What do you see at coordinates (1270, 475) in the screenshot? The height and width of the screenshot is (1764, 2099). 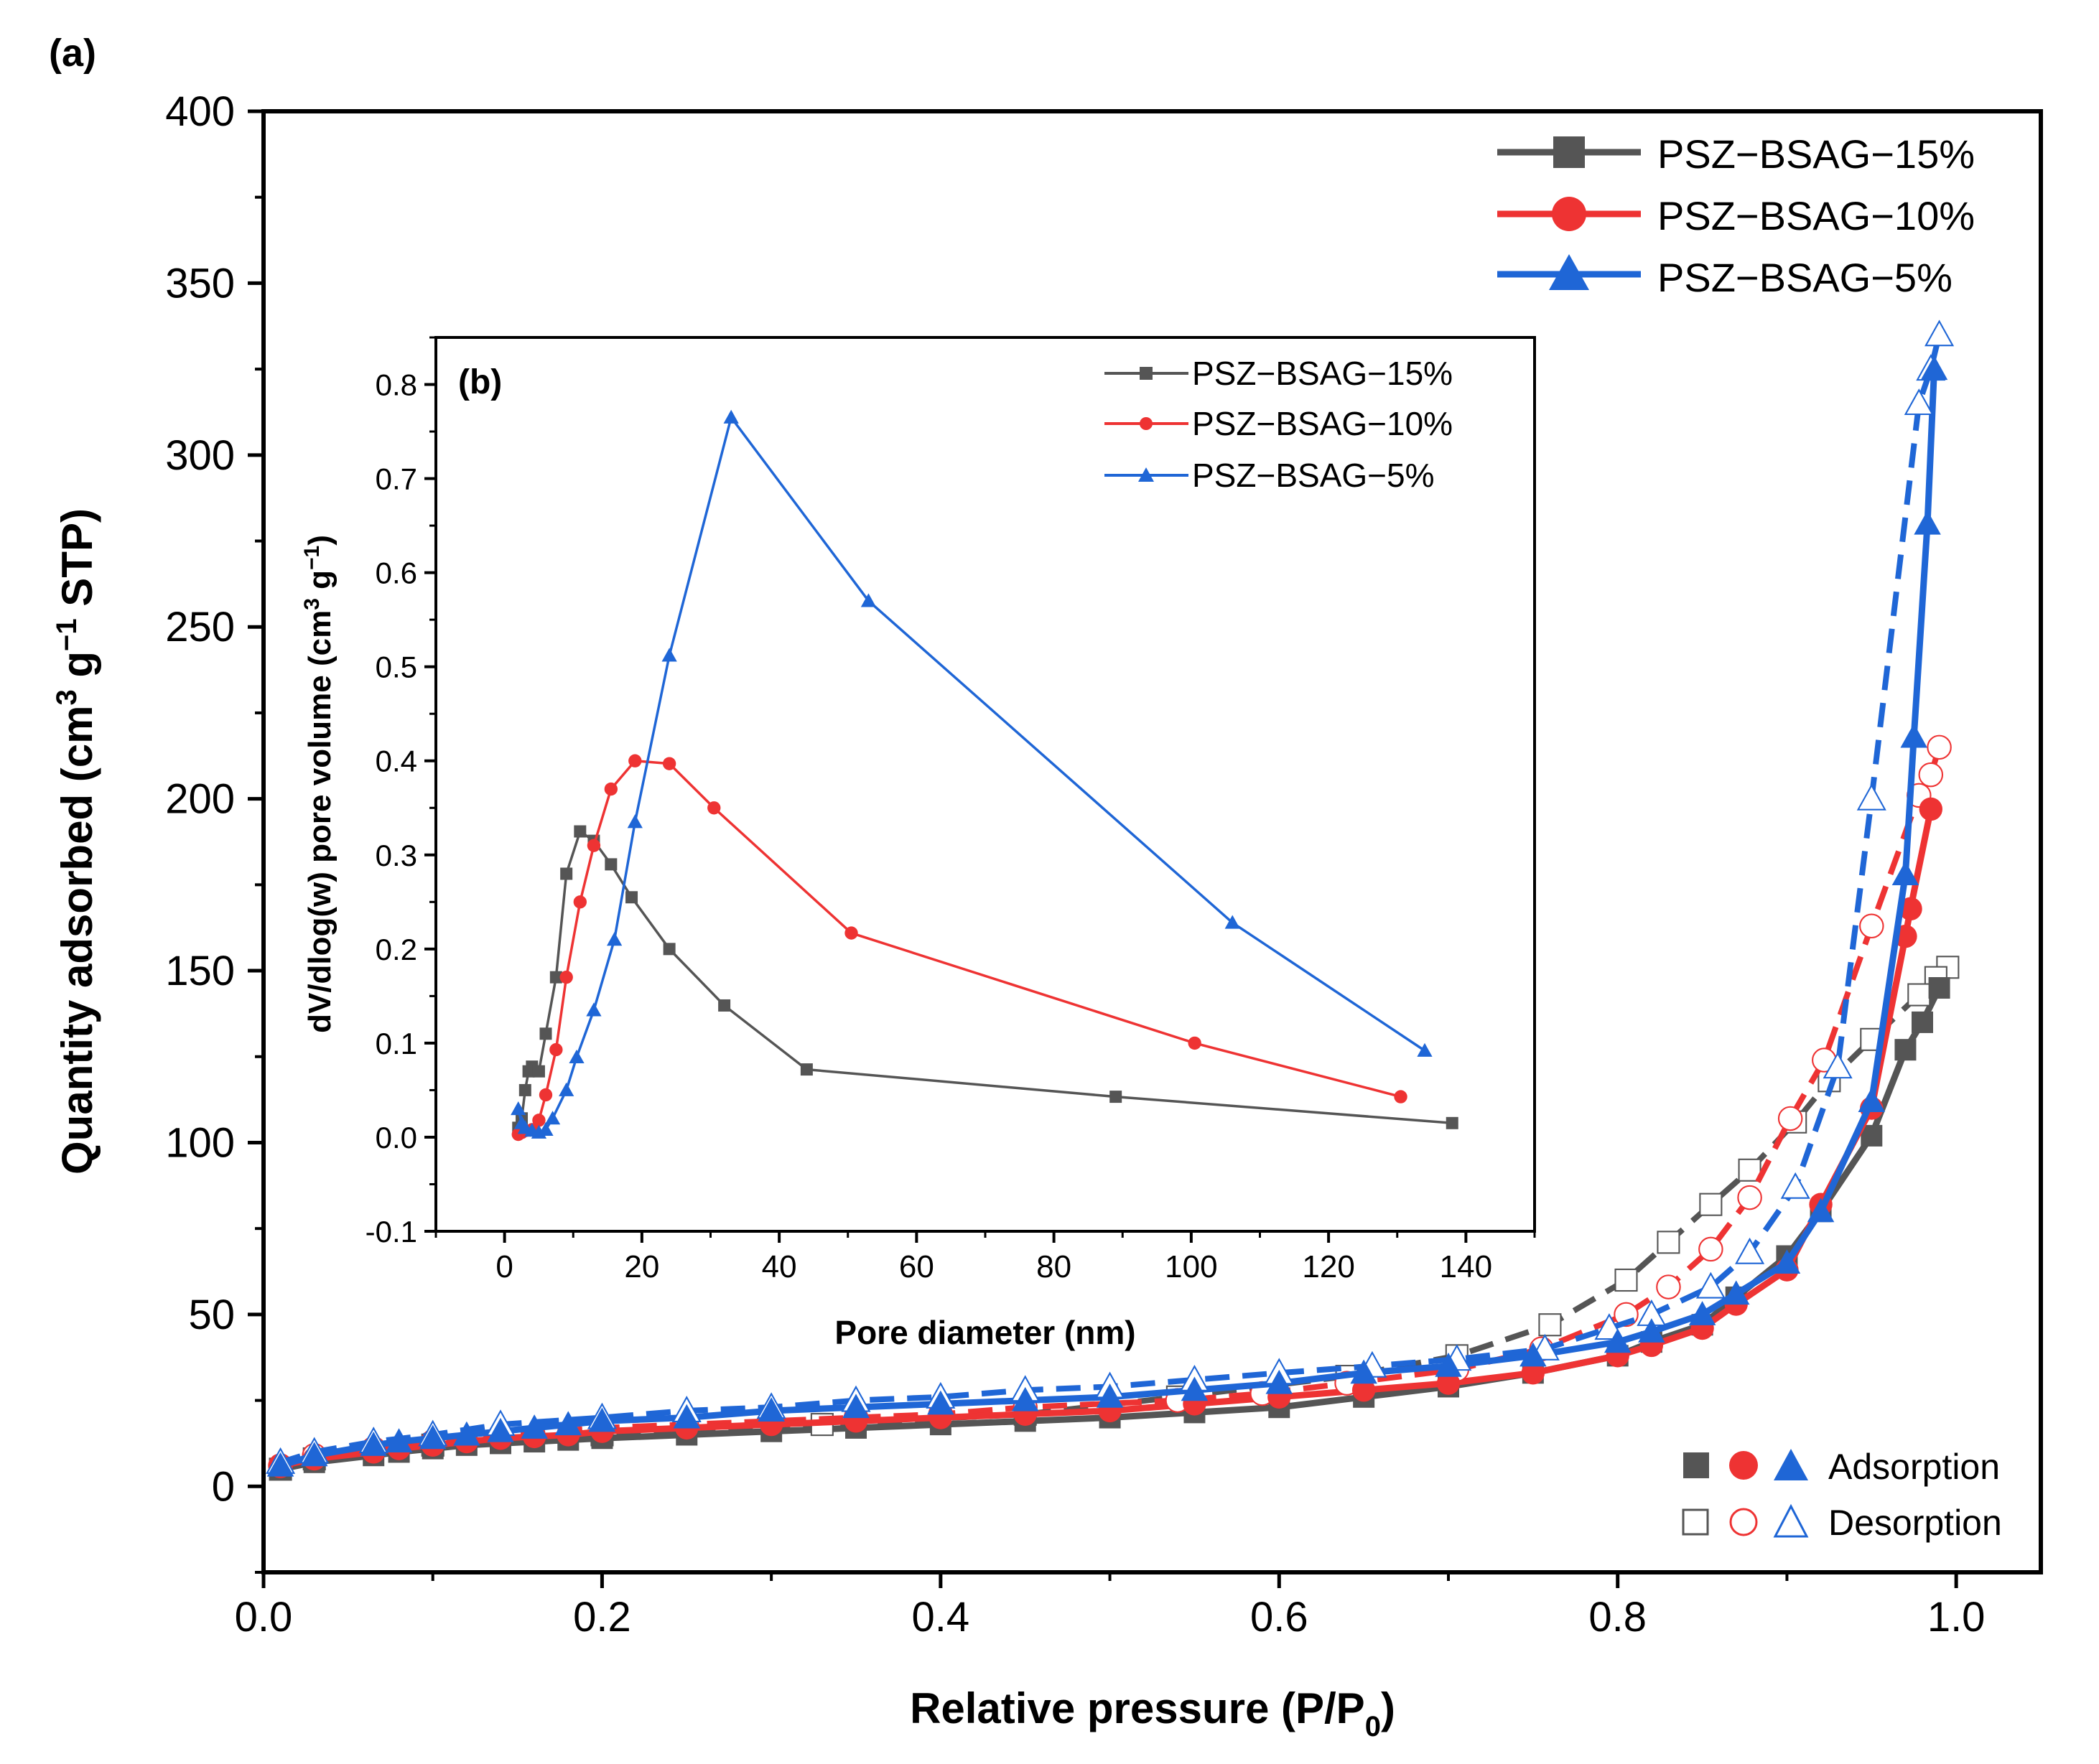 I see `inset-legend-entry-5: PSZ−BSAG−5%` at bounding box center [1270, 475].